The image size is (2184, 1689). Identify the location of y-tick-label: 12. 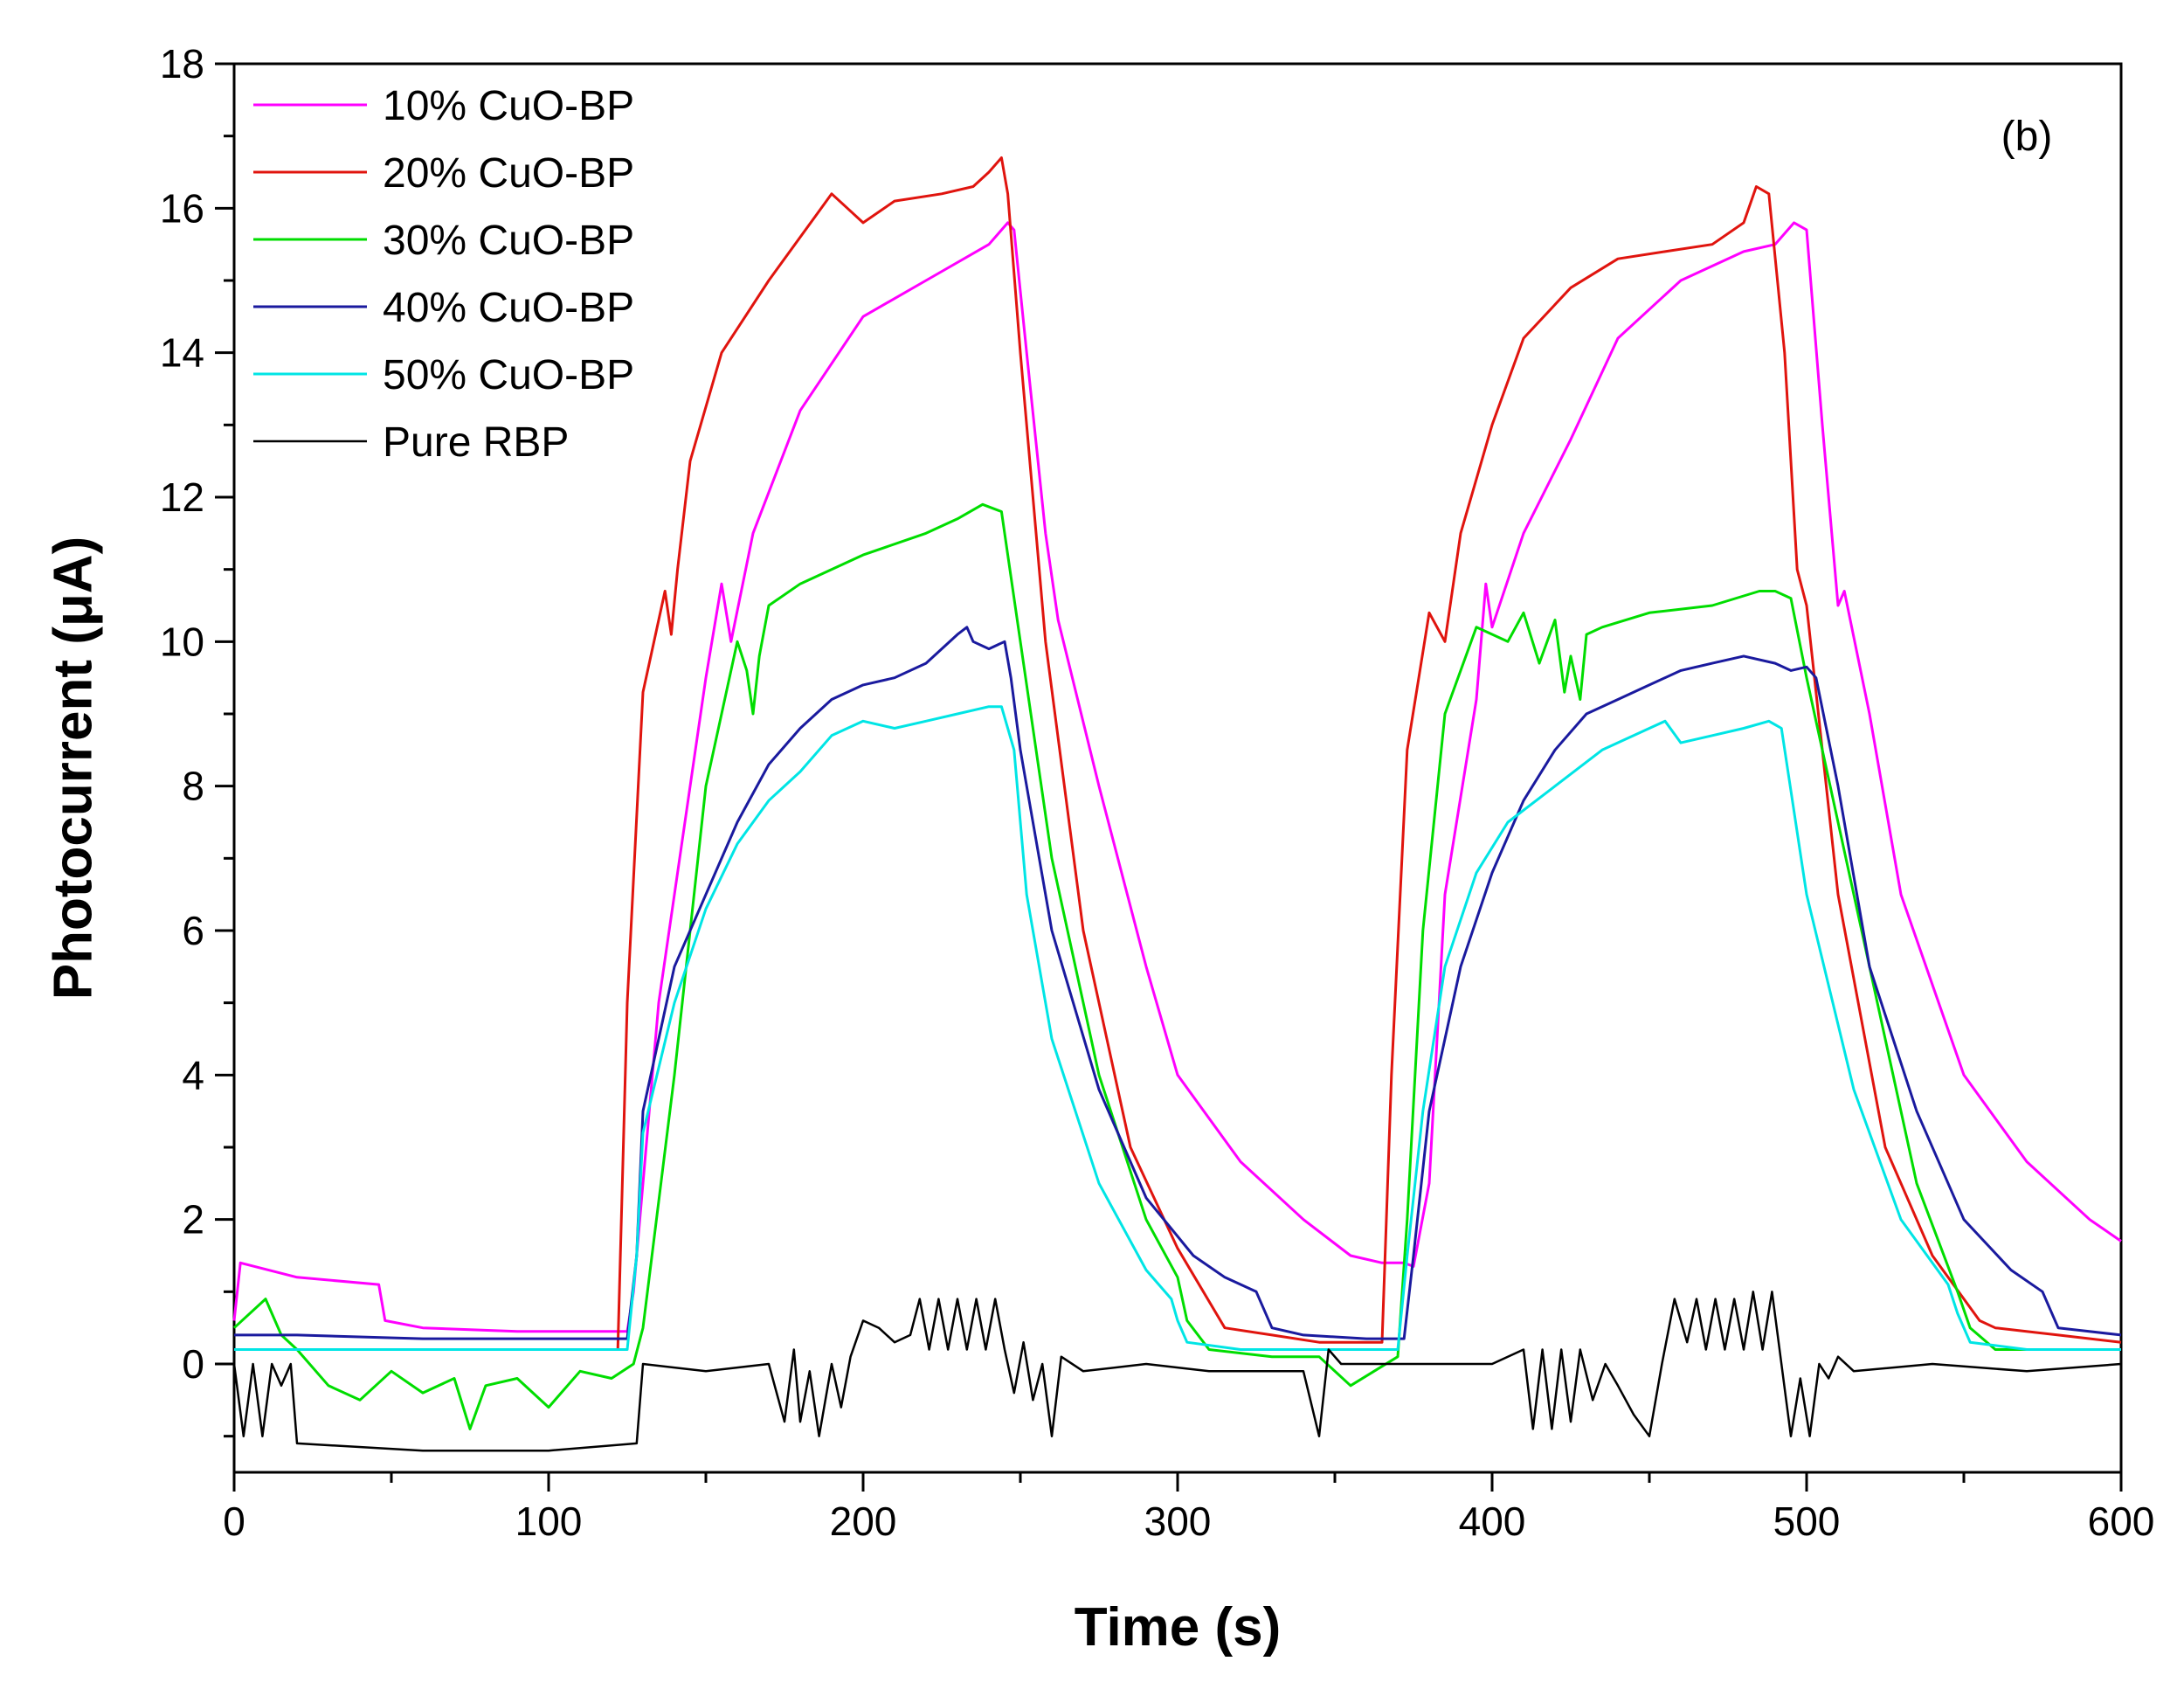
(182, 497).